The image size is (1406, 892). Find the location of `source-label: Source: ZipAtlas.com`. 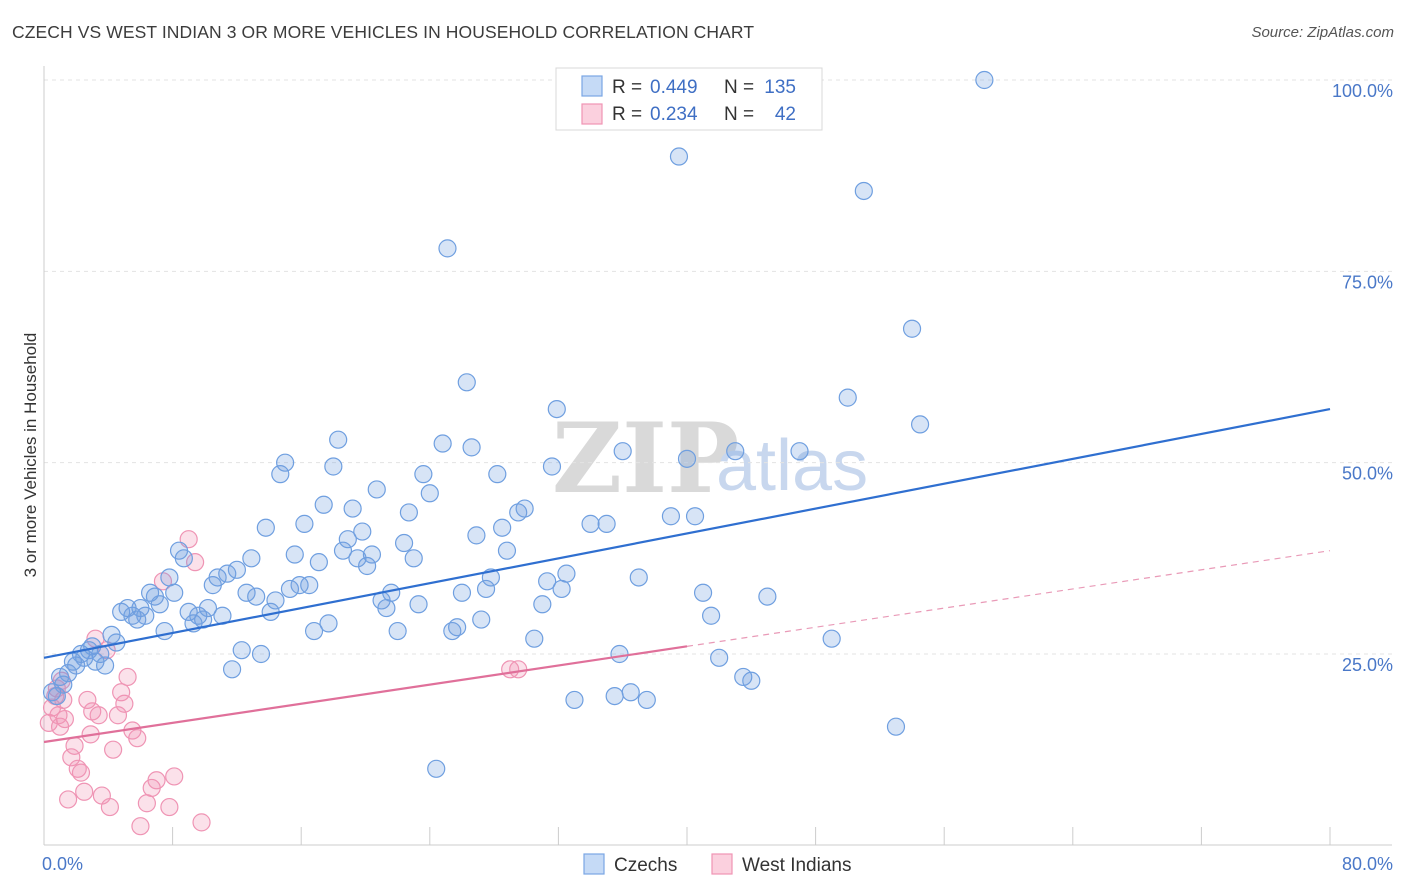

source-label: Source: ZipAtlas.com is located at coordinates (1322, 32).